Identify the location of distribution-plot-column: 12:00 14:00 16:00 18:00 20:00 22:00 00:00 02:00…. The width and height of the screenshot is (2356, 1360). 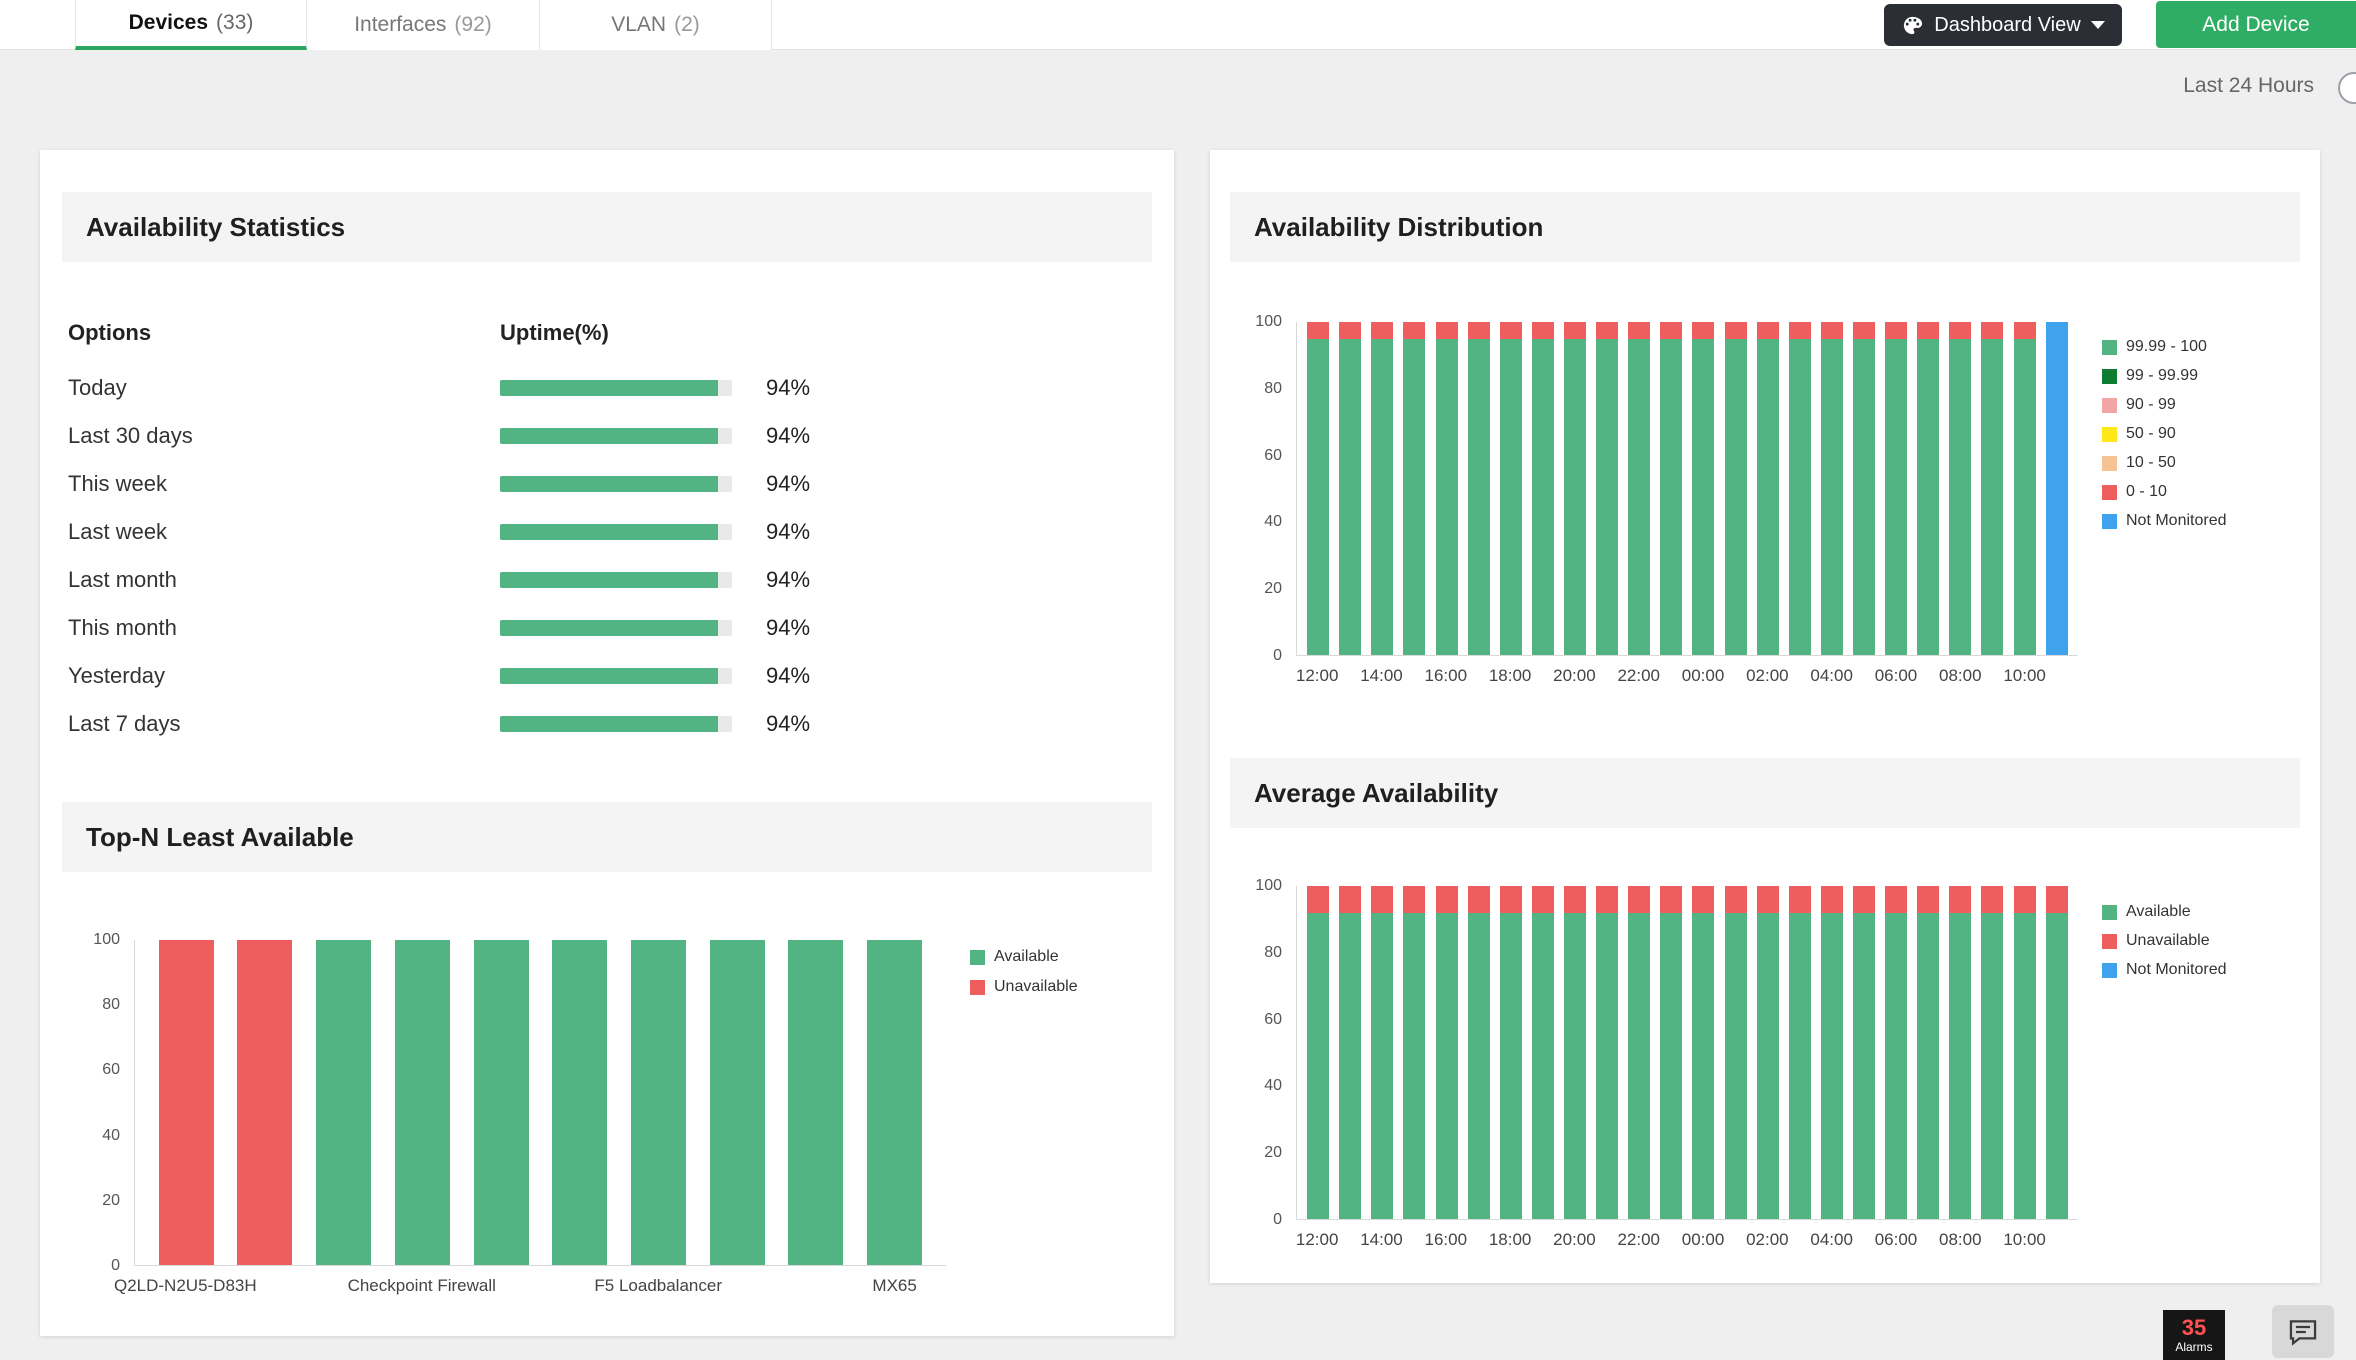
(1687, 504).